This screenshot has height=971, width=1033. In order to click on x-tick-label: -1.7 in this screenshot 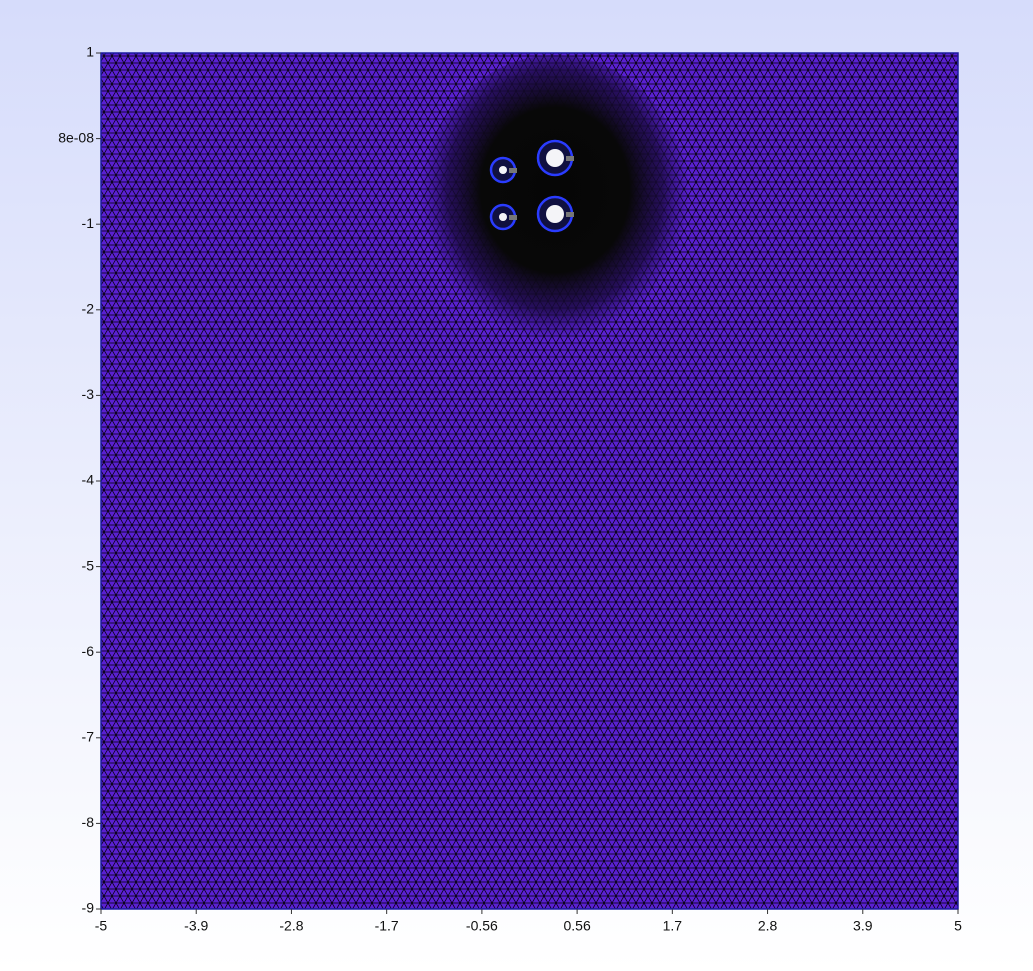, I will do `click(387, 926)`.